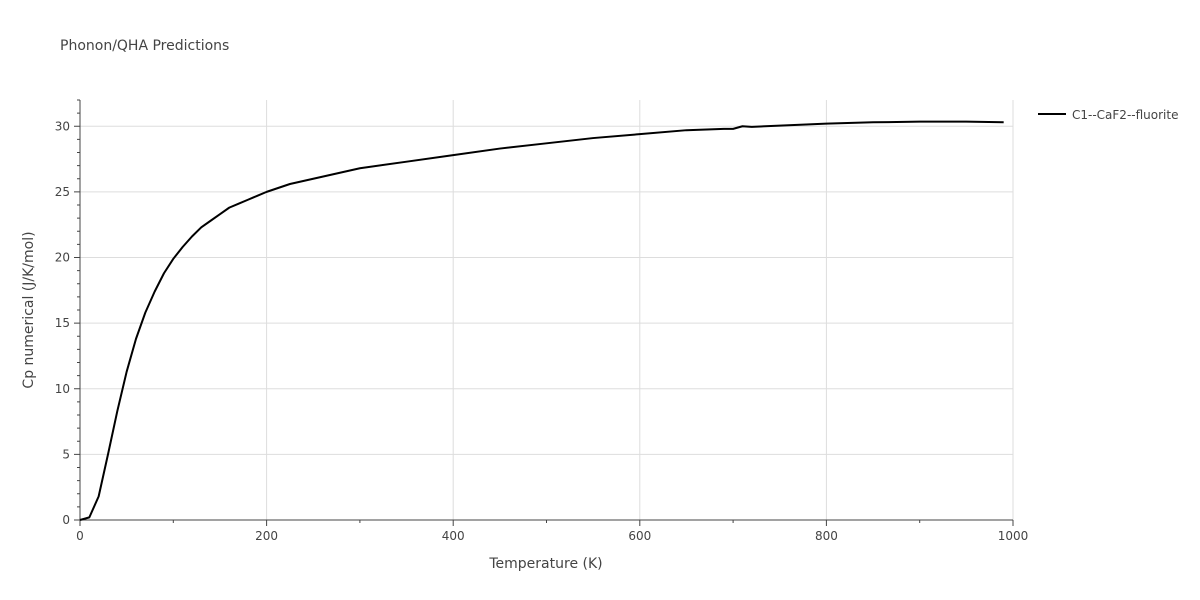  What do you see at coordinates (545, 564) in the screenshot?
I see `x-axis-title: Temperature (K)` at bounding box center [545, 564].